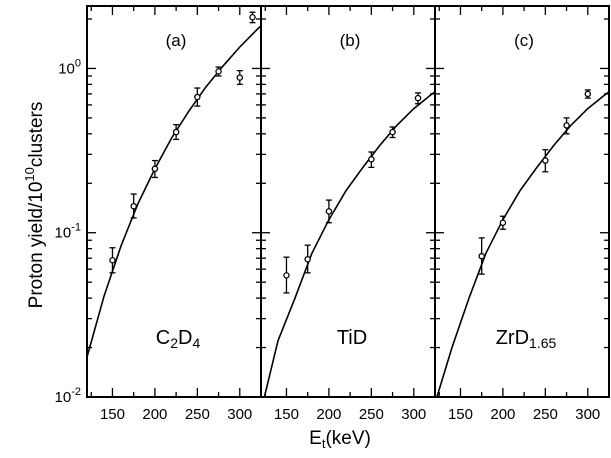 The width and height of the screenshot is (611, 458). I want to click on x-axis-label: Et(keV), so click(340, 439).